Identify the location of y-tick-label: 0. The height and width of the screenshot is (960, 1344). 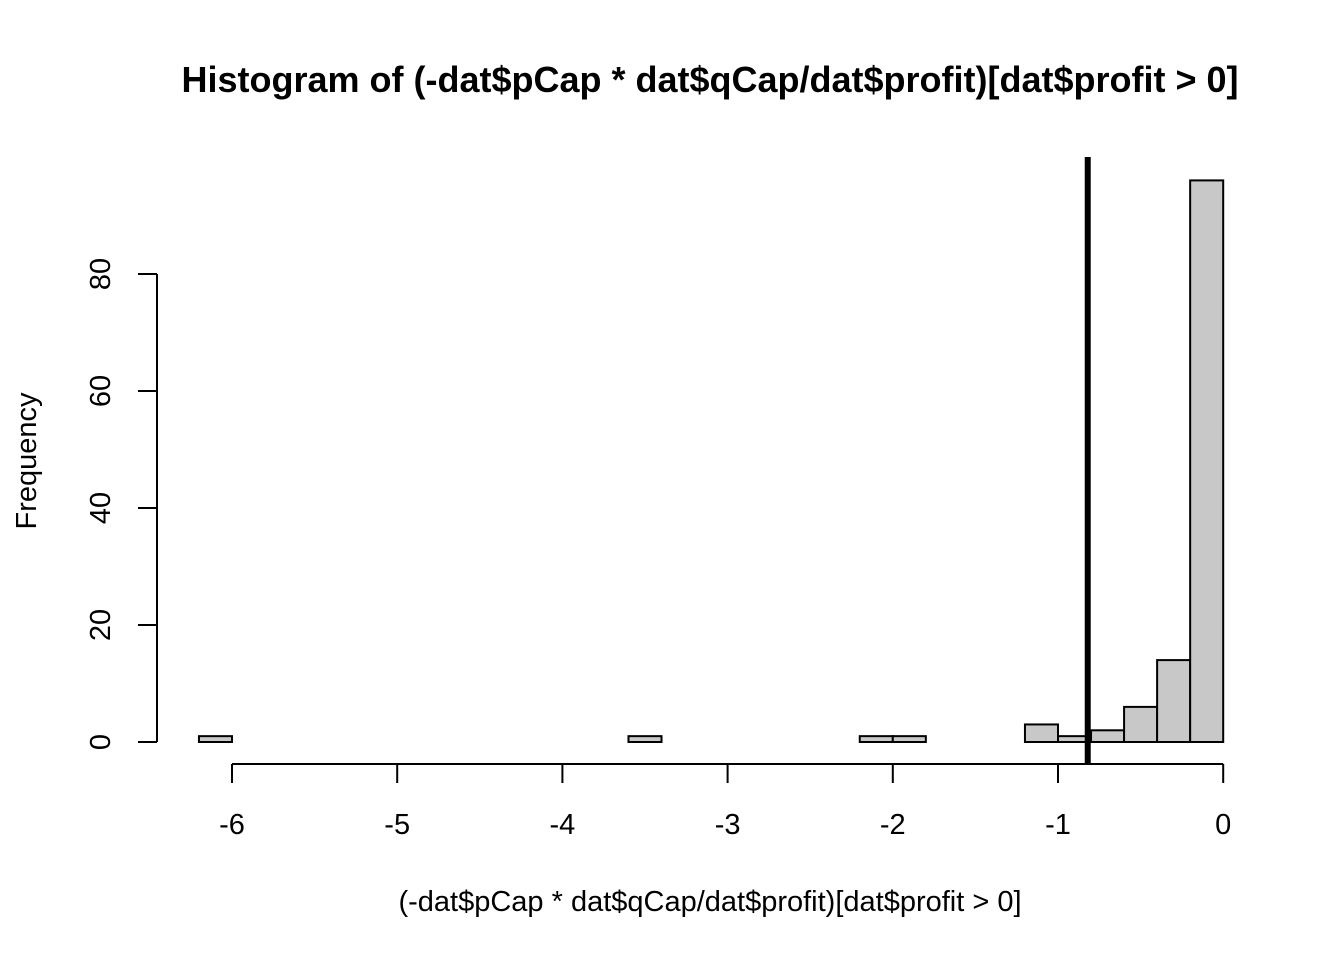
(101, 742).